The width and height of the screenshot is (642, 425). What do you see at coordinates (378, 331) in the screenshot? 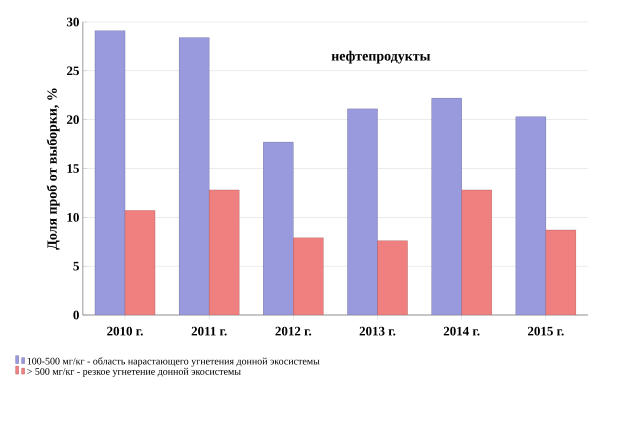
I see `x-tick-label: 2013 г.` at bounding box center [378, 331].